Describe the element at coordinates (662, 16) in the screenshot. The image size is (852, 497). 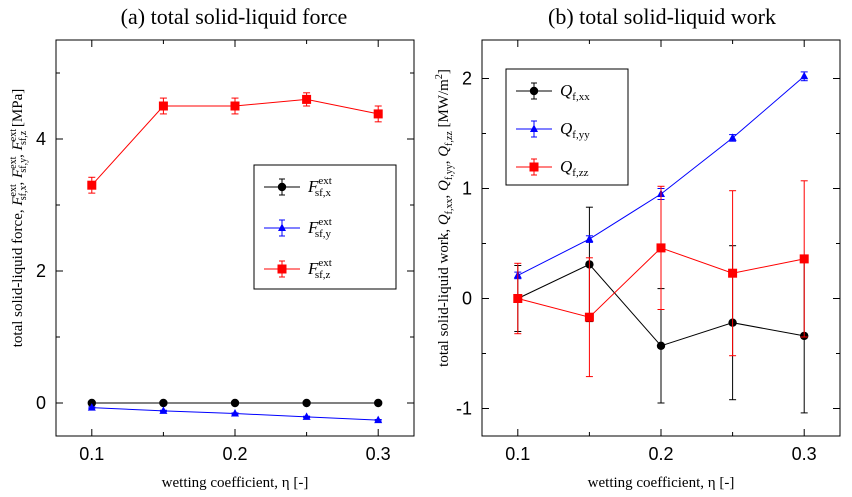
I see `chart-title: (b) total solid-liquid work` at that location.